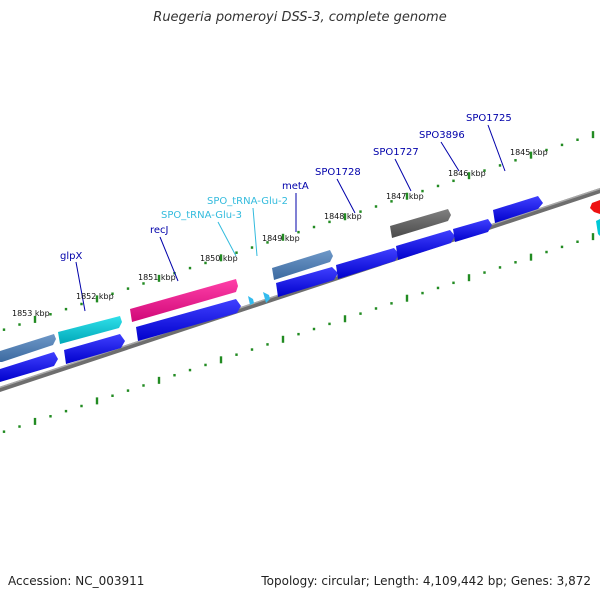  Describe the element at coordinates (300, 17) in the screenshot. I see `map-title: Ruegeria pomeroyi DSS-3, complete genome` at that location.